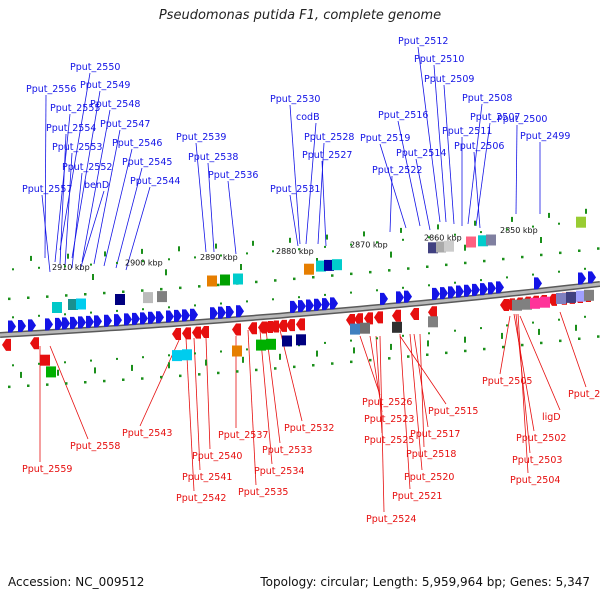 This screenshot has height=600, width=600. I want to click on gene-label: Pput_2506, so click(479, 146).